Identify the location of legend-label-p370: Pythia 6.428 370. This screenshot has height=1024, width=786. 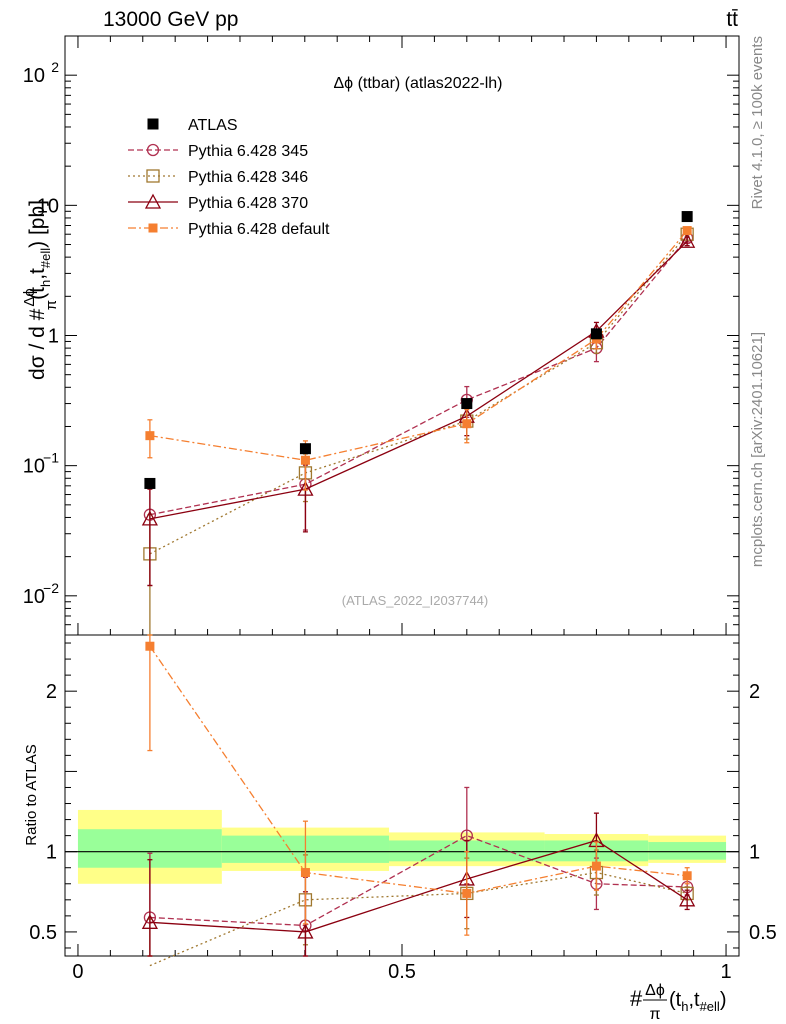
(248, 203).